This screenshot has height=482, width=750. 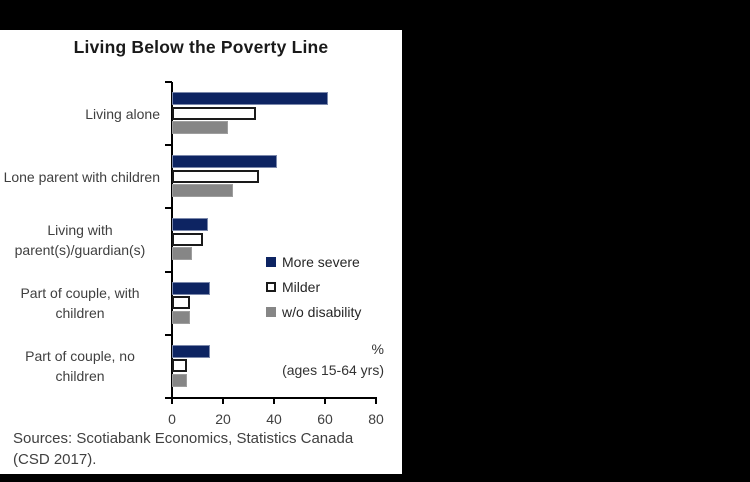 What do you see at coordinates (80, 239) in the screenshot?
I see `category-label: Living with parent(s)/guardian(s)` at bounding box center [80, 239].